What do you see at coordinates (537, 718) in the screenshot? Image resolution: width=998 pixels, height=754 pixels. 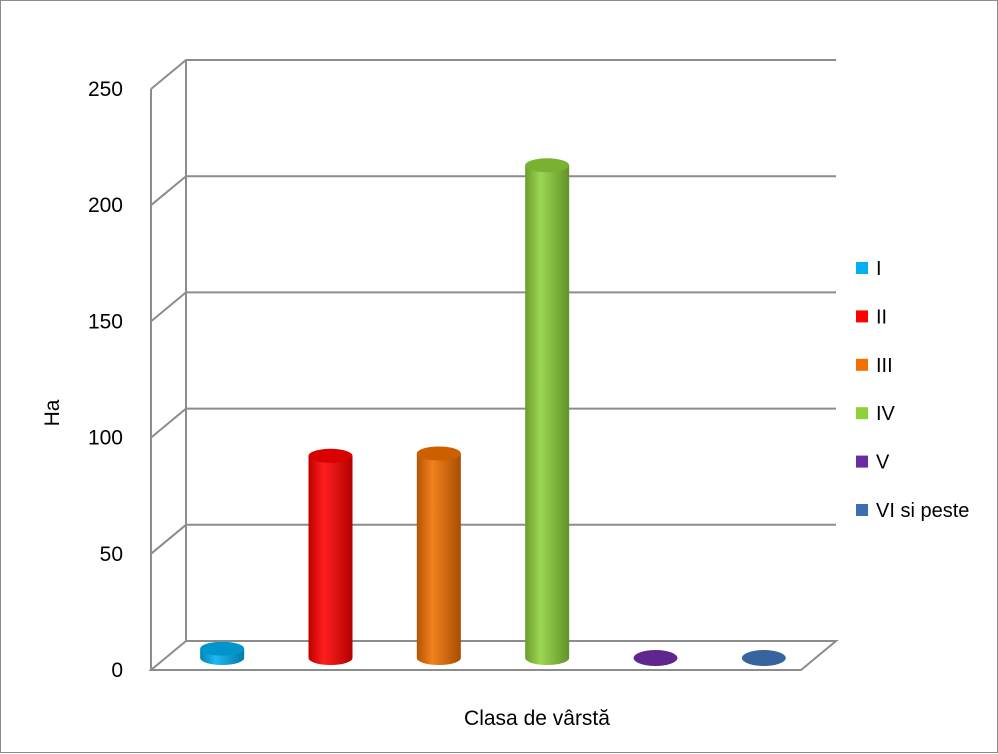 I see `x-axis-title: Clasa de vârstă` at bounding box center [537, 718].